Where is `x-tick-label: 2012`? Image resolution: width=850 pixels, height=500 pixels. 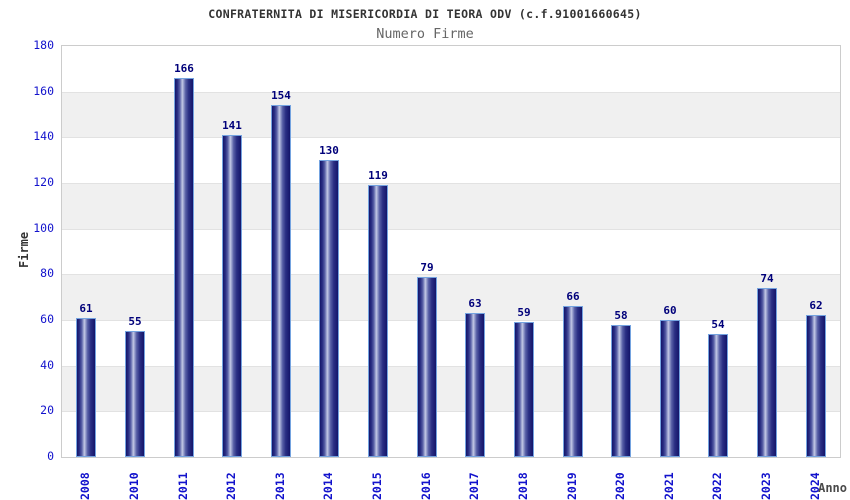
x-tick-label: 2012 is located at coordinates (231, 486).